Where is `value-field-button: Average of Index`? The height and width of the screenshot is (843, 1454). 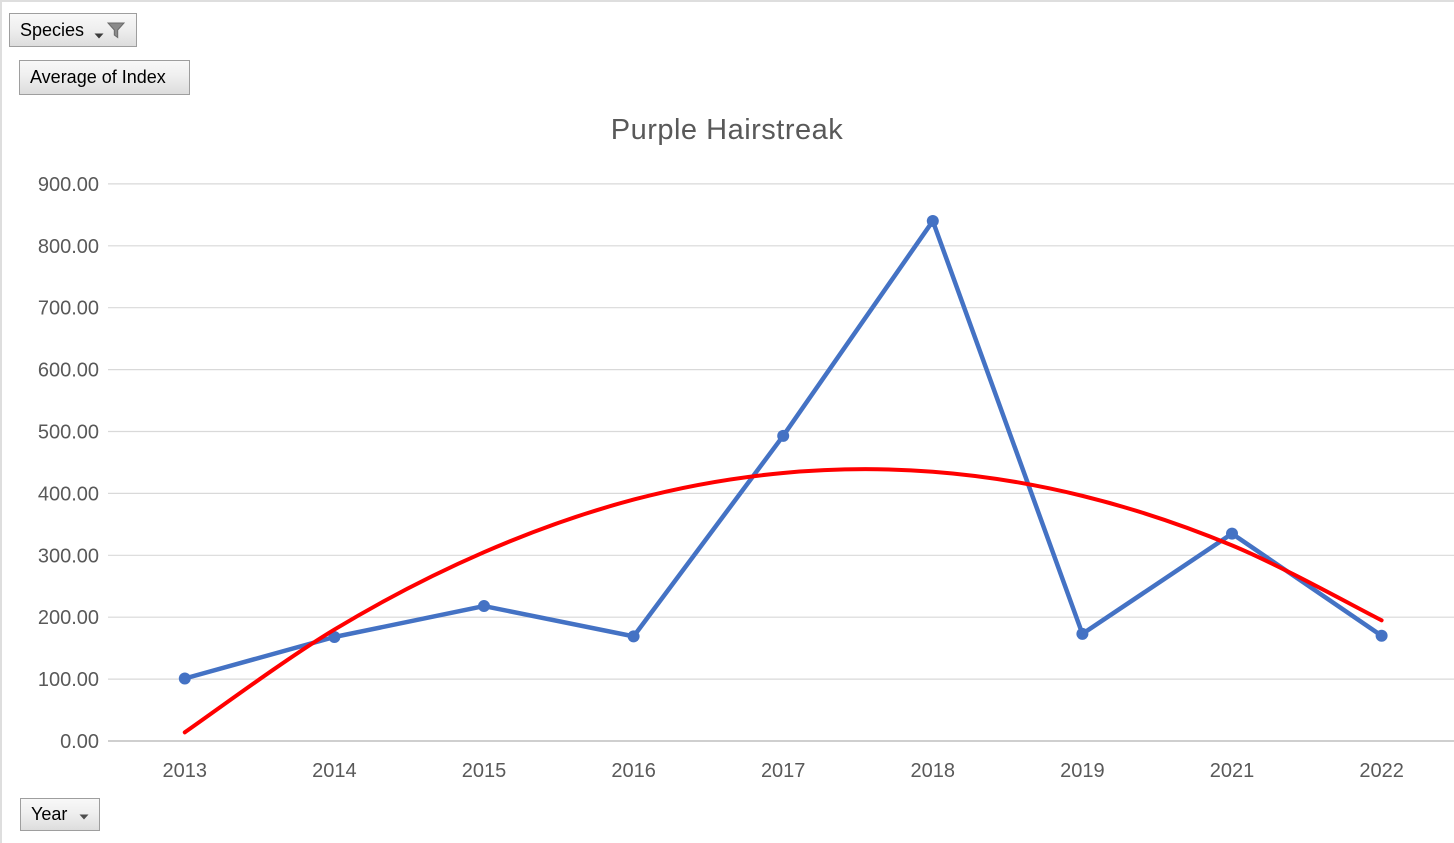 value-field-button: Average of Index is located at coordinates (104, 77).